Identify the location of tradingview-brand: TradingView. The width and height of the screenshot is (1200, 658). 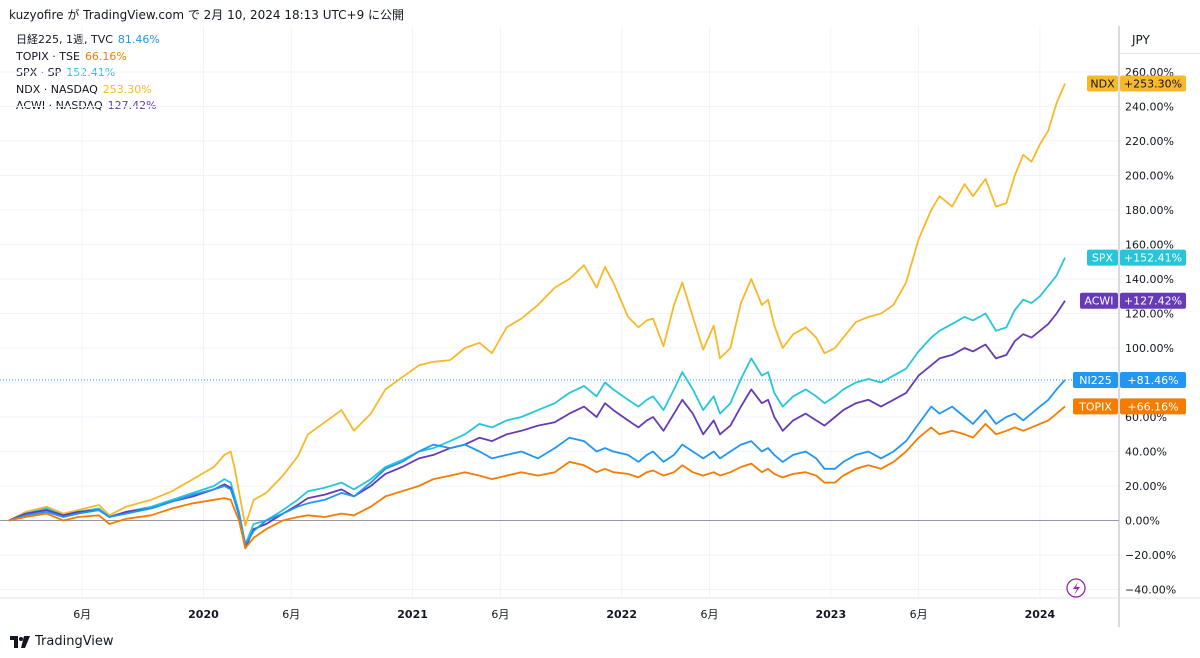
(62, 641).